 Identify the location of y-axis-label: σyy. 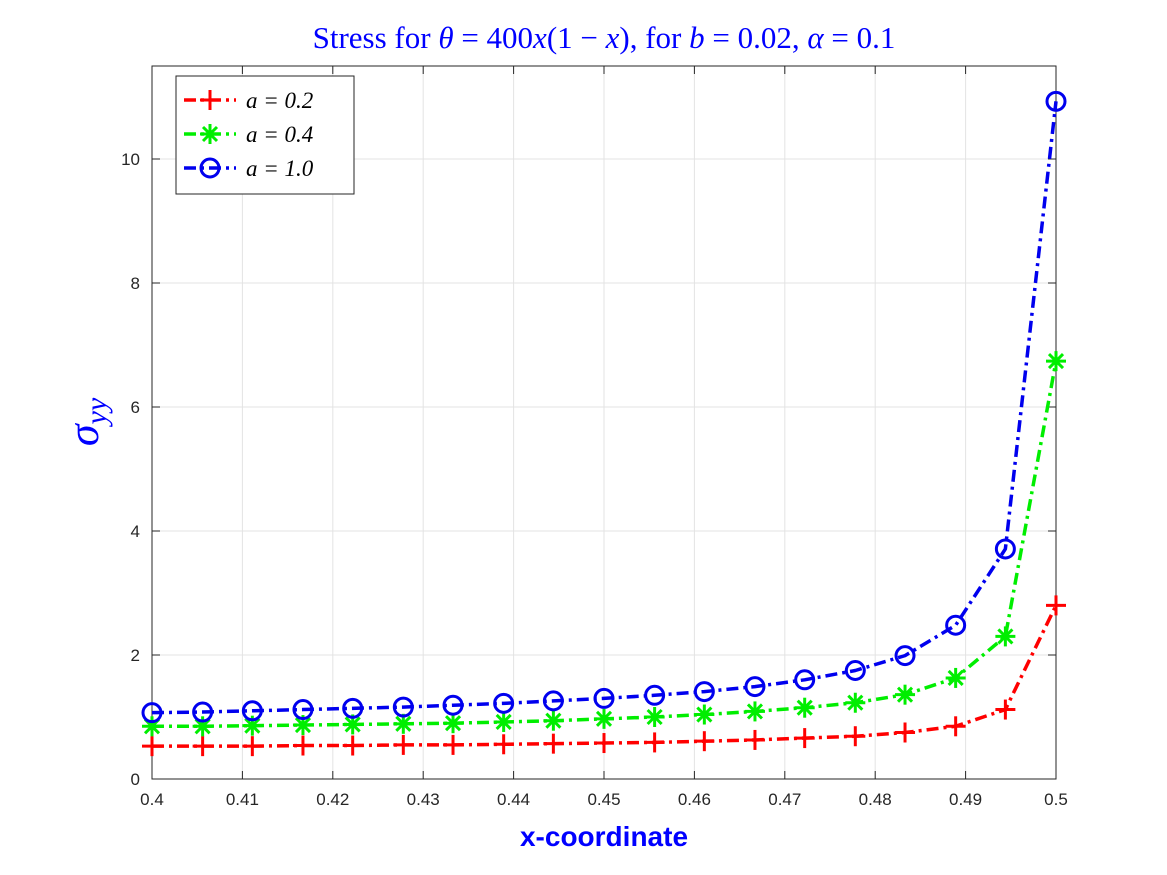
(86, 421).